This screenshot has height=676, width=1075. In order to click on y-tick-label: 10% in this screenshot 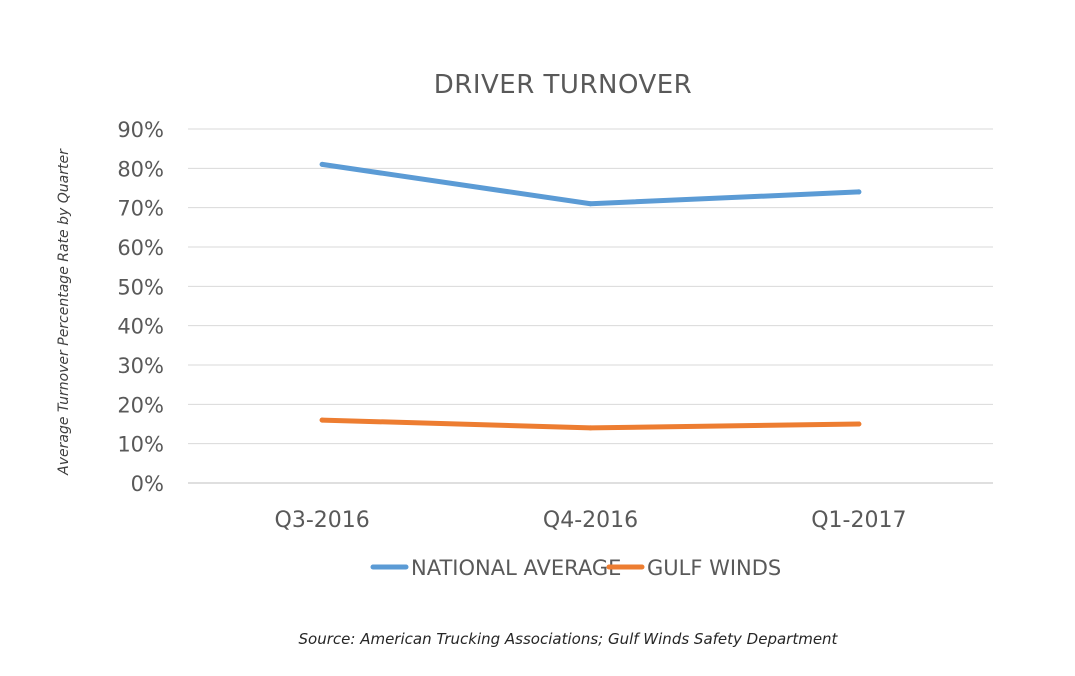, I will do `click(140, 445)`.